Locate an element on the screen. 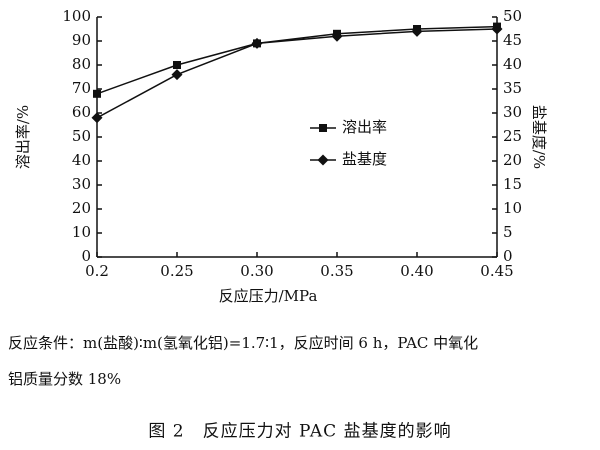  y-tick-label: 50 is located at coordinates (81, 136).